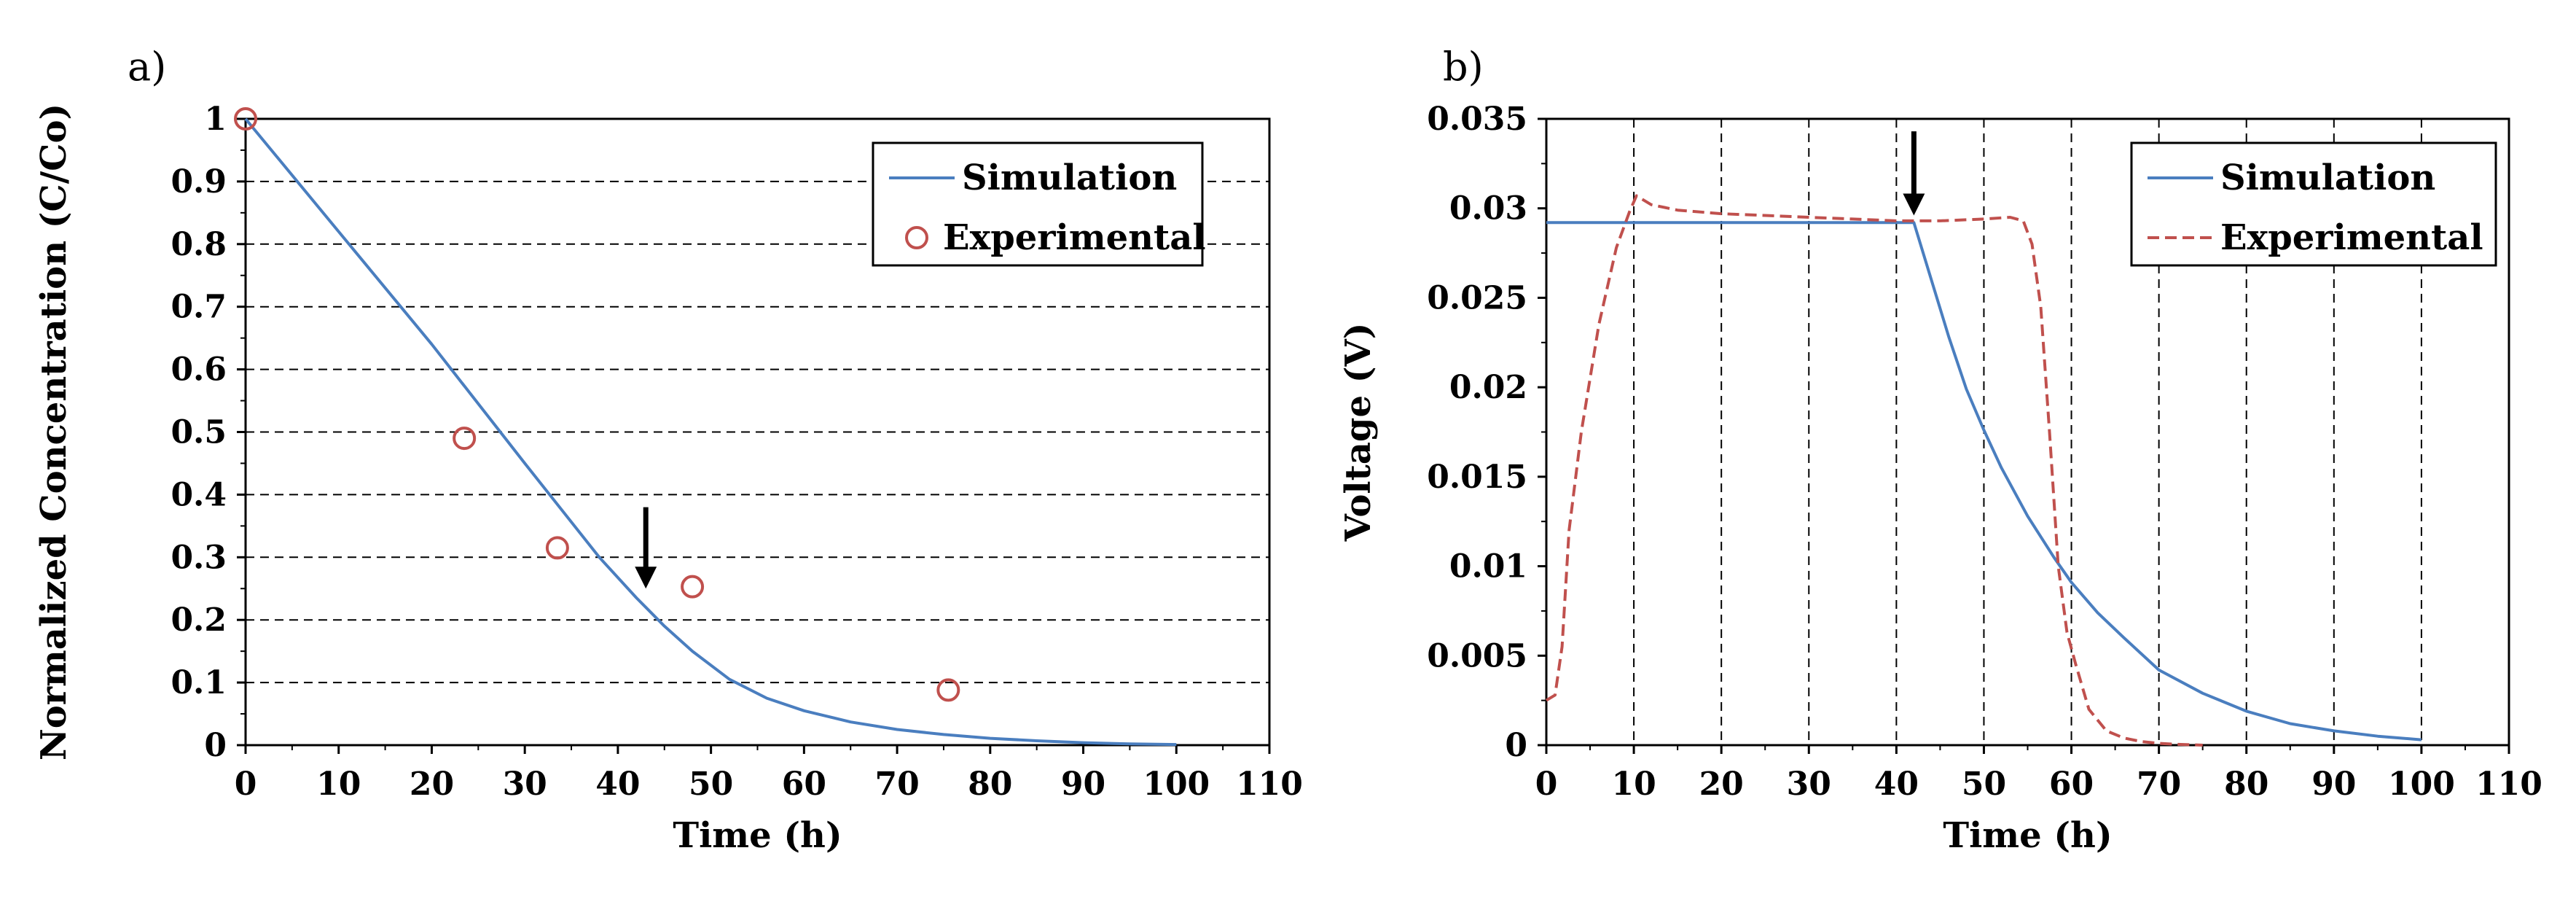  I want to click on y-tick-label: 0.01, so click(1488, 566).